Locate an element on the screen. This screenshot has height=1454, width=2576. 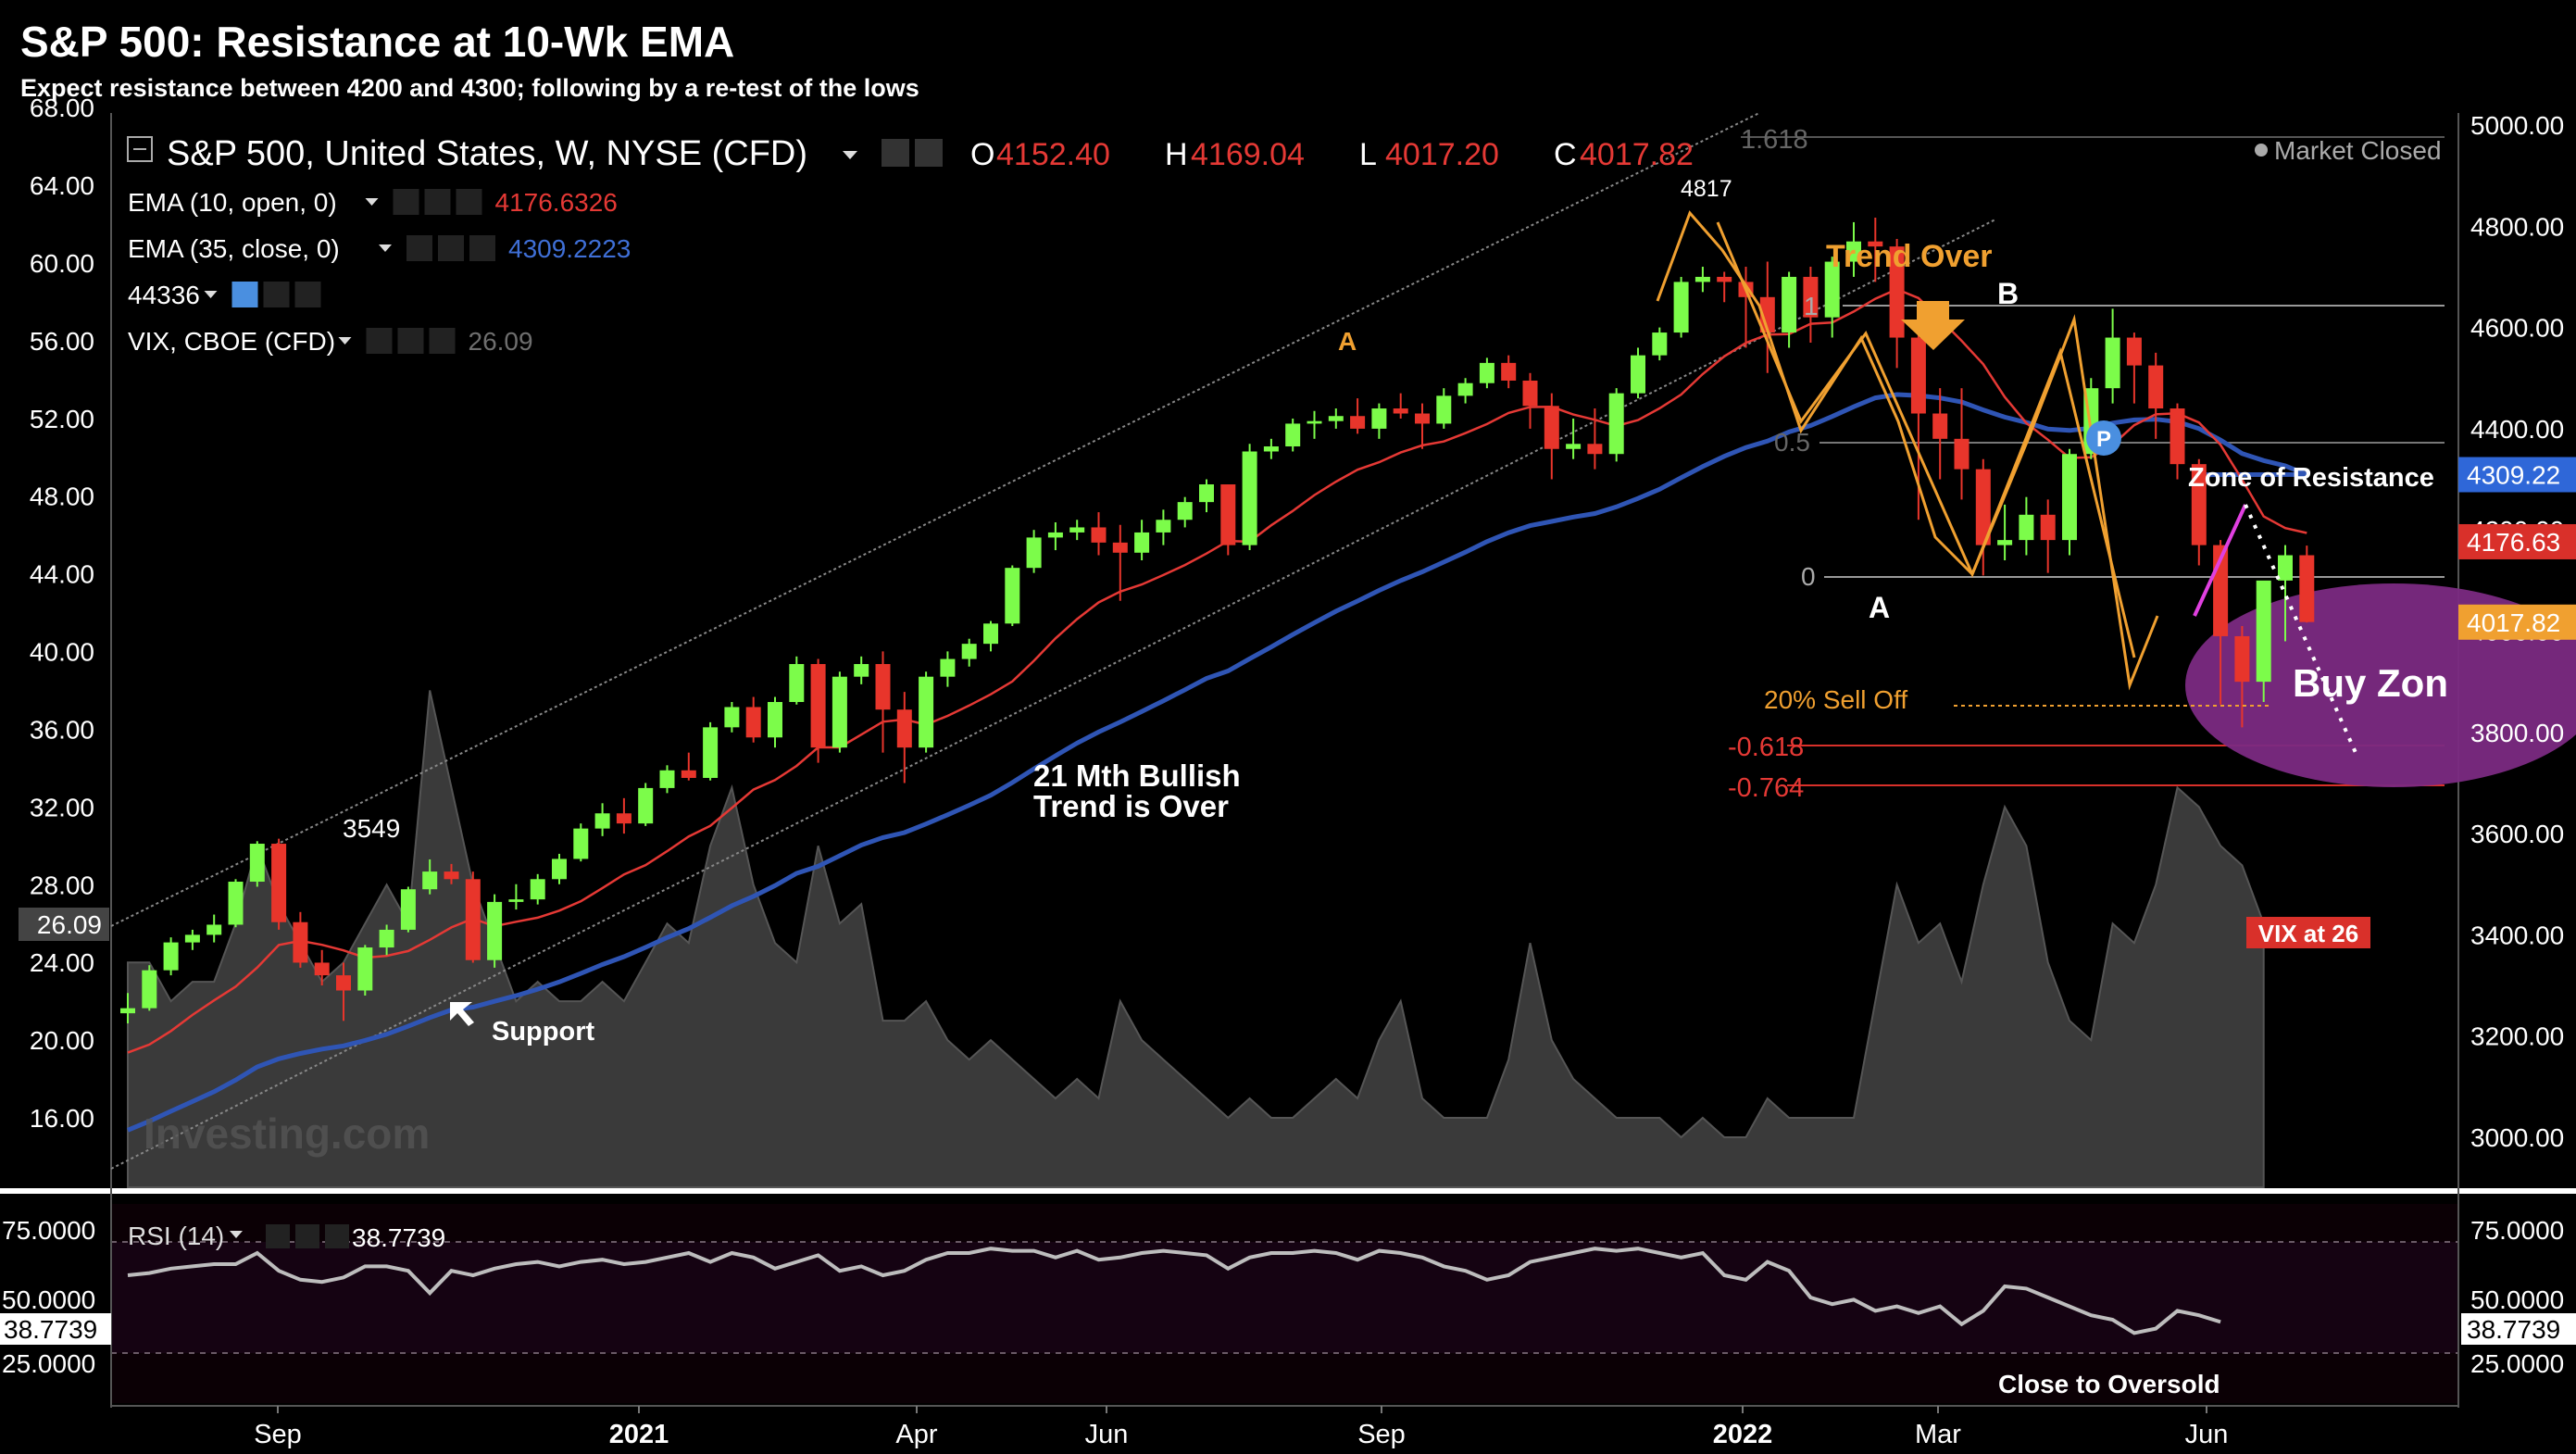
right-axis-badges: 4309.22 4176.63 4017.82 is located at coordinates (2517, 549).